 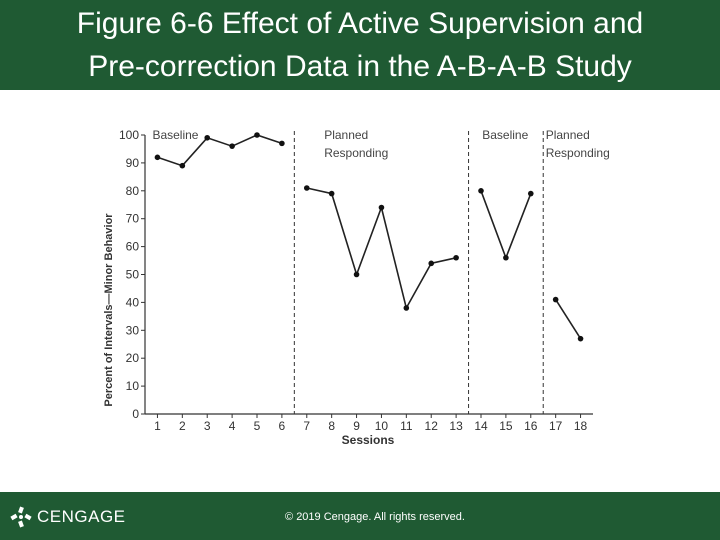 I want to click on x-tick-label: 6, so click(x=282, y=426).